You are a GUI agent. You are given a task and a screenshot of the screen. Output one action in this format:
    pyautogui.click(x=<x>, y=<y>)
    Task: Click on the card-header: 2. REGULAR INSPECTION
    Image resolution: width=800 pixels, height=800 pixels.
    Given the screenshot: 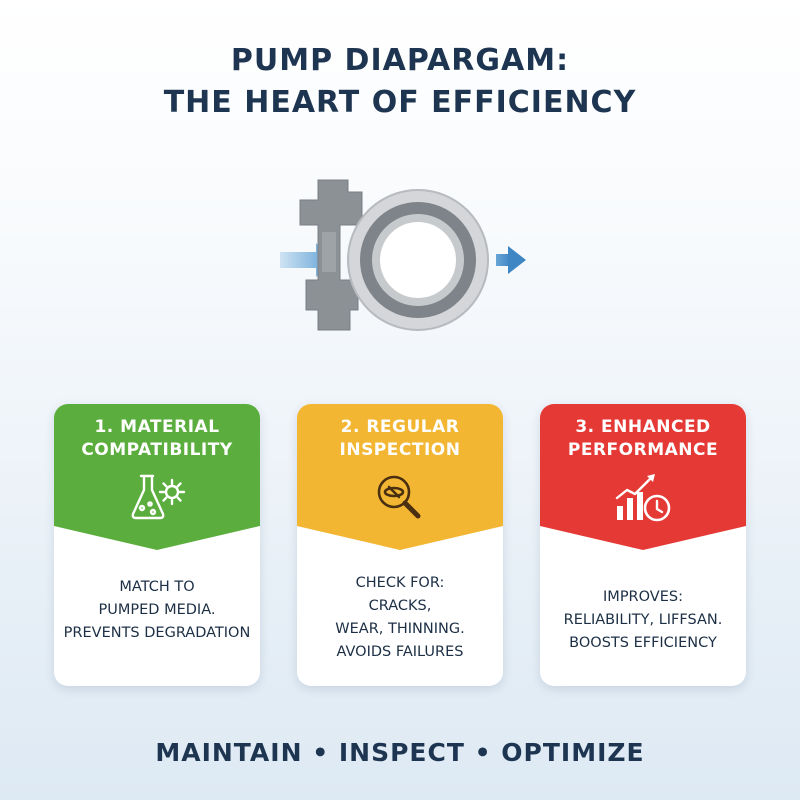 What is the action you would take?
    pyautogui.click(x=400, y=478)
    